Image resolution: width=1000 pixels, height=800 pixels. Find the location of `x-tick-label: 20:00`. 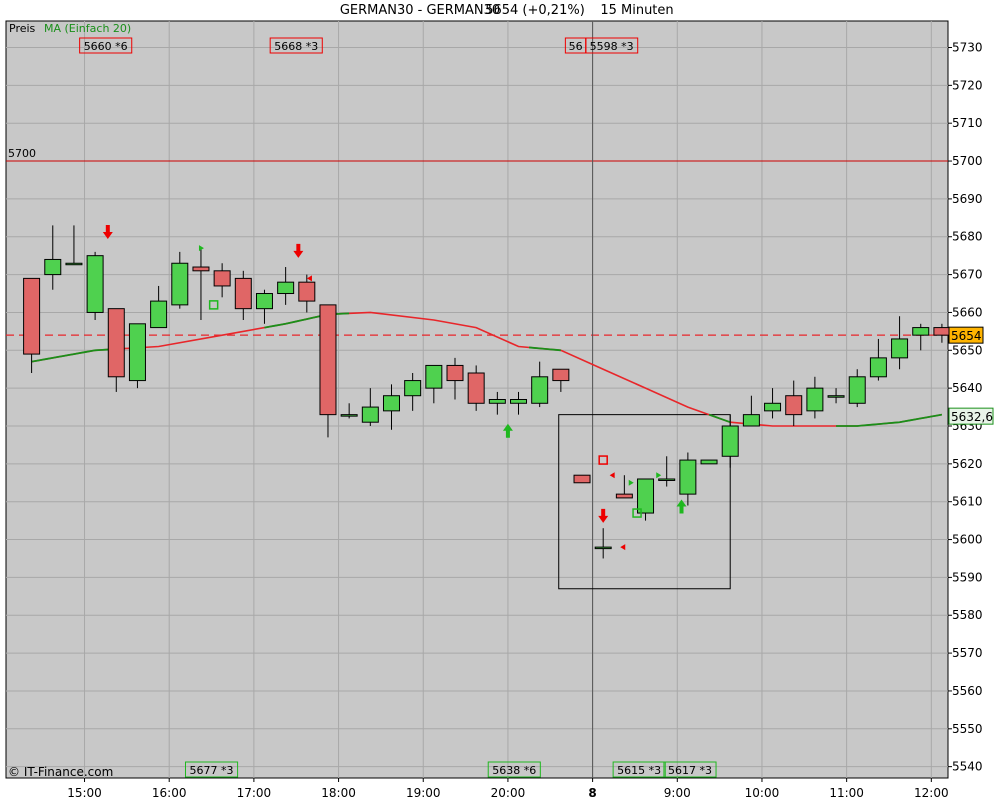

x-tick-label: 20:00 is located at coordinates (508, 793).